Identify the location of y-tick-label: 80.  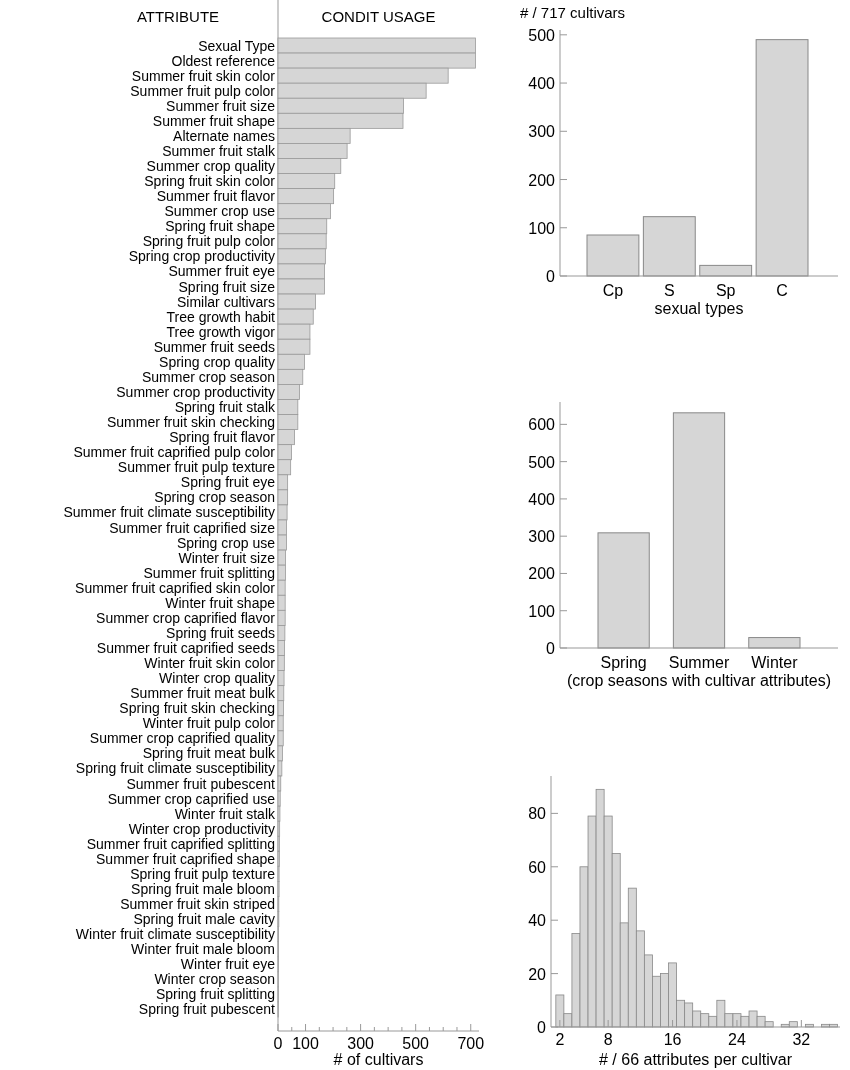
(537, 814).